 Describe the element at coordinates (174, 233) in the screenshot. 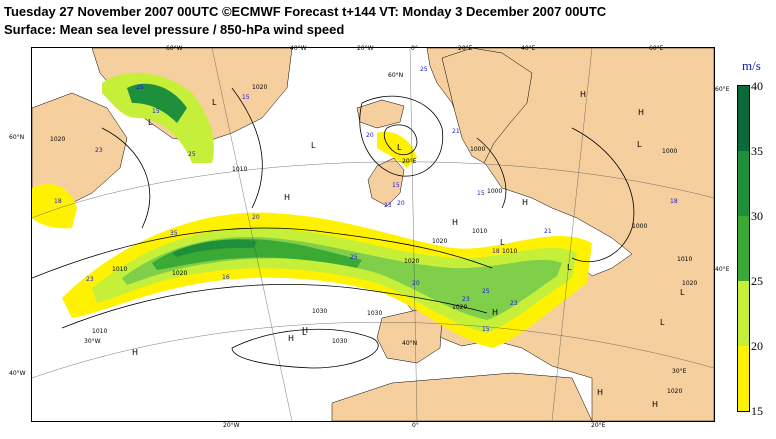

I see `wind-label: 35` at that location.